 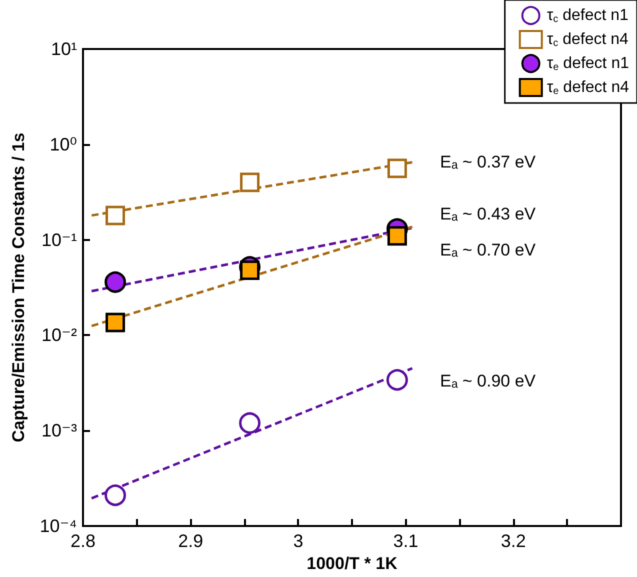 I want to click on y-tick-label: 10¹, so click(x=64, y=49).